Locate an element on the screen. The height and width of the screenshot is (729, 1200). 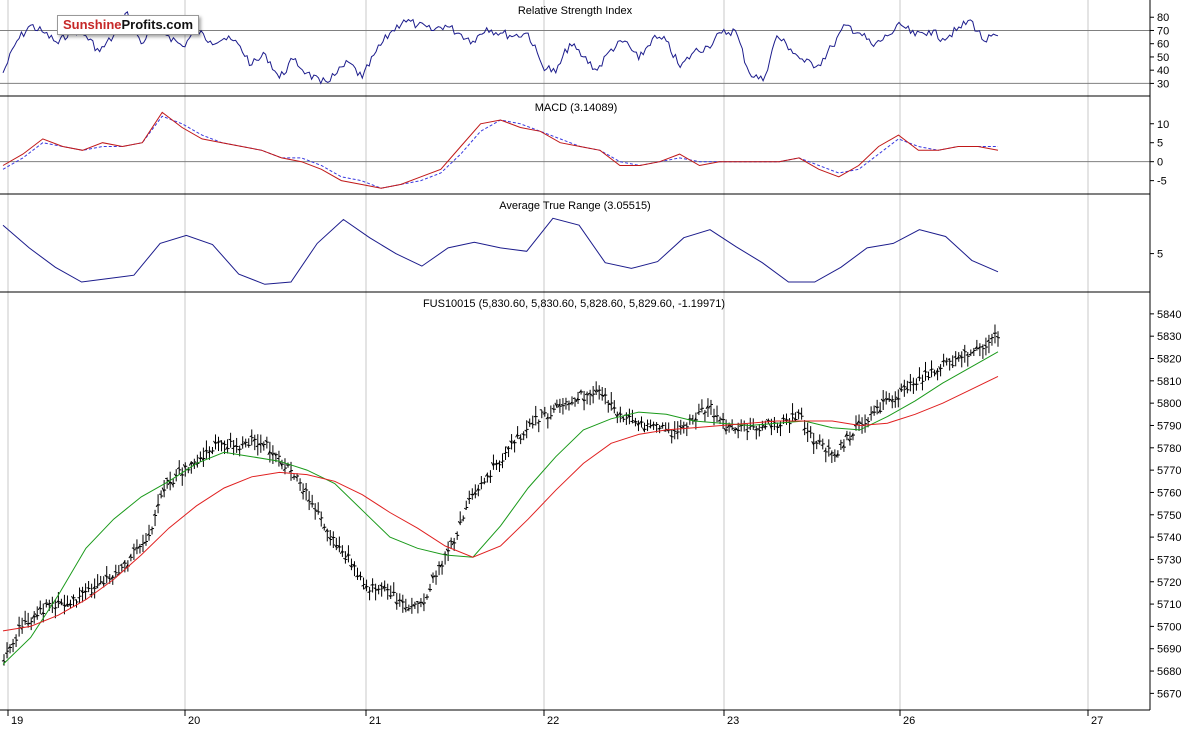
pane-3: 5 Average True Range (3.05515) is located at coordinates (582, 242).